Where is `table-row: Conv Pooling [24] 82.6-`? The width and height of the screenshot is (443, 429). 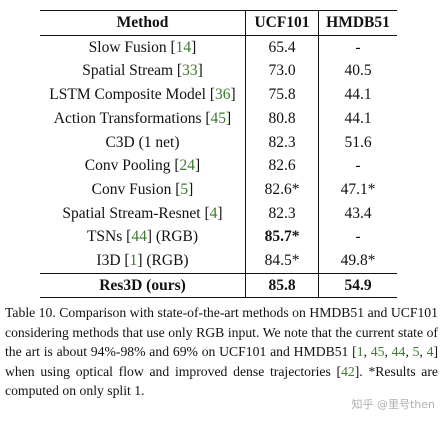
table-row: Conv Pooling [24] 82.6- is located at coordinates (218, 166).